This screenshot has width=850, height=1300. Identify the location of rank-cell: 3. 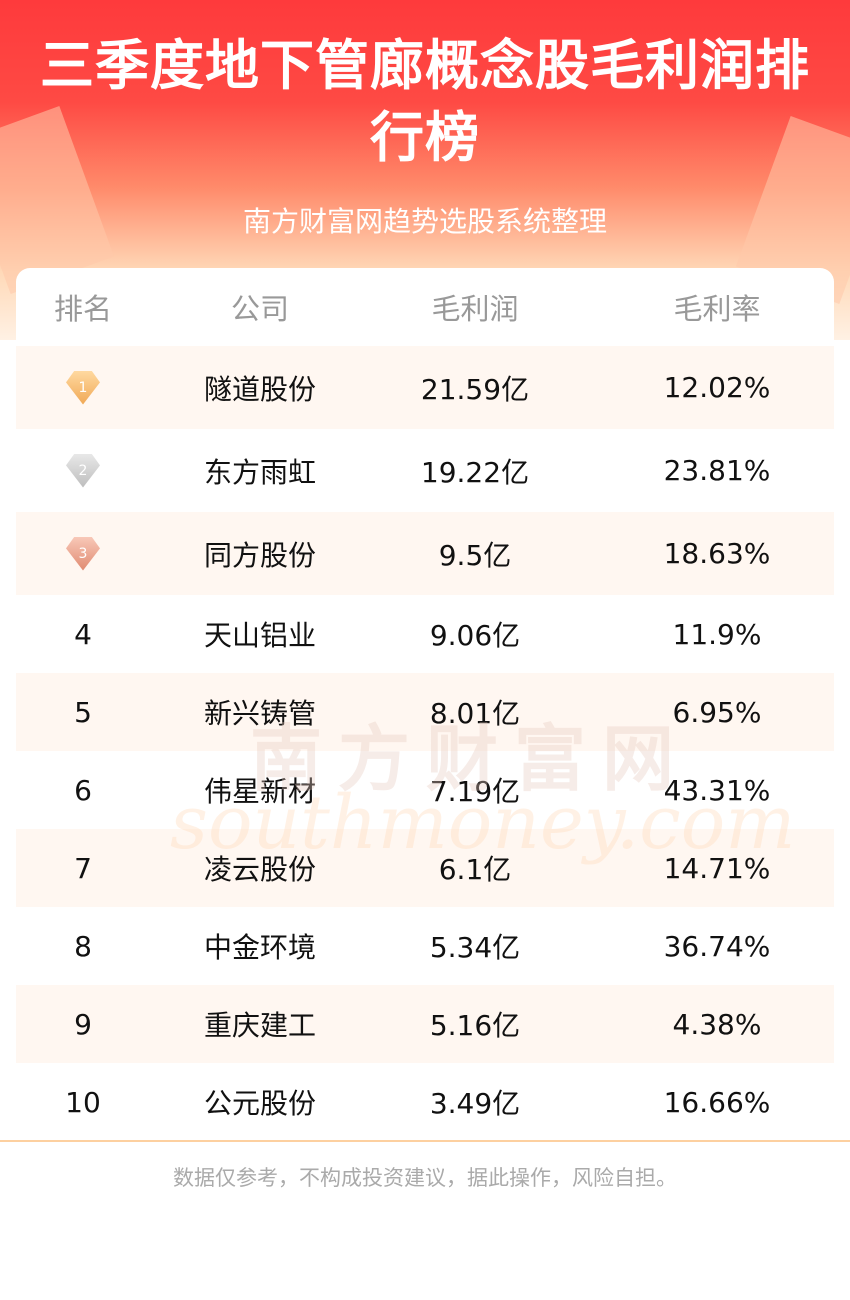
(83, 553).